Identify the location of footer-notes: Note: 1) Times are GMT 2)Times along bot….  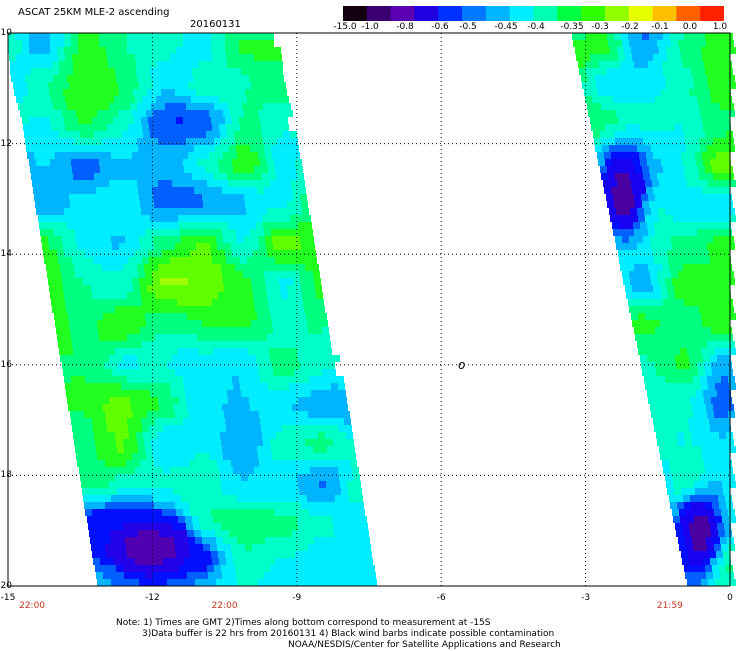
(338, 634).